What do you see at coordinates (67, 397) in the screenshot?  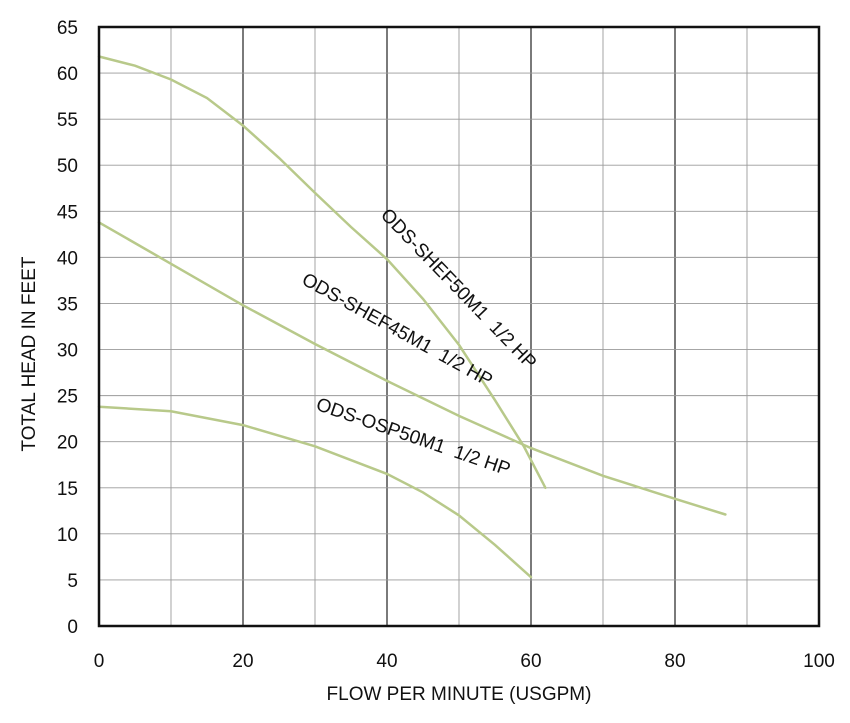 I see `y-tick-label: 25` at bounding box center [67, 397].